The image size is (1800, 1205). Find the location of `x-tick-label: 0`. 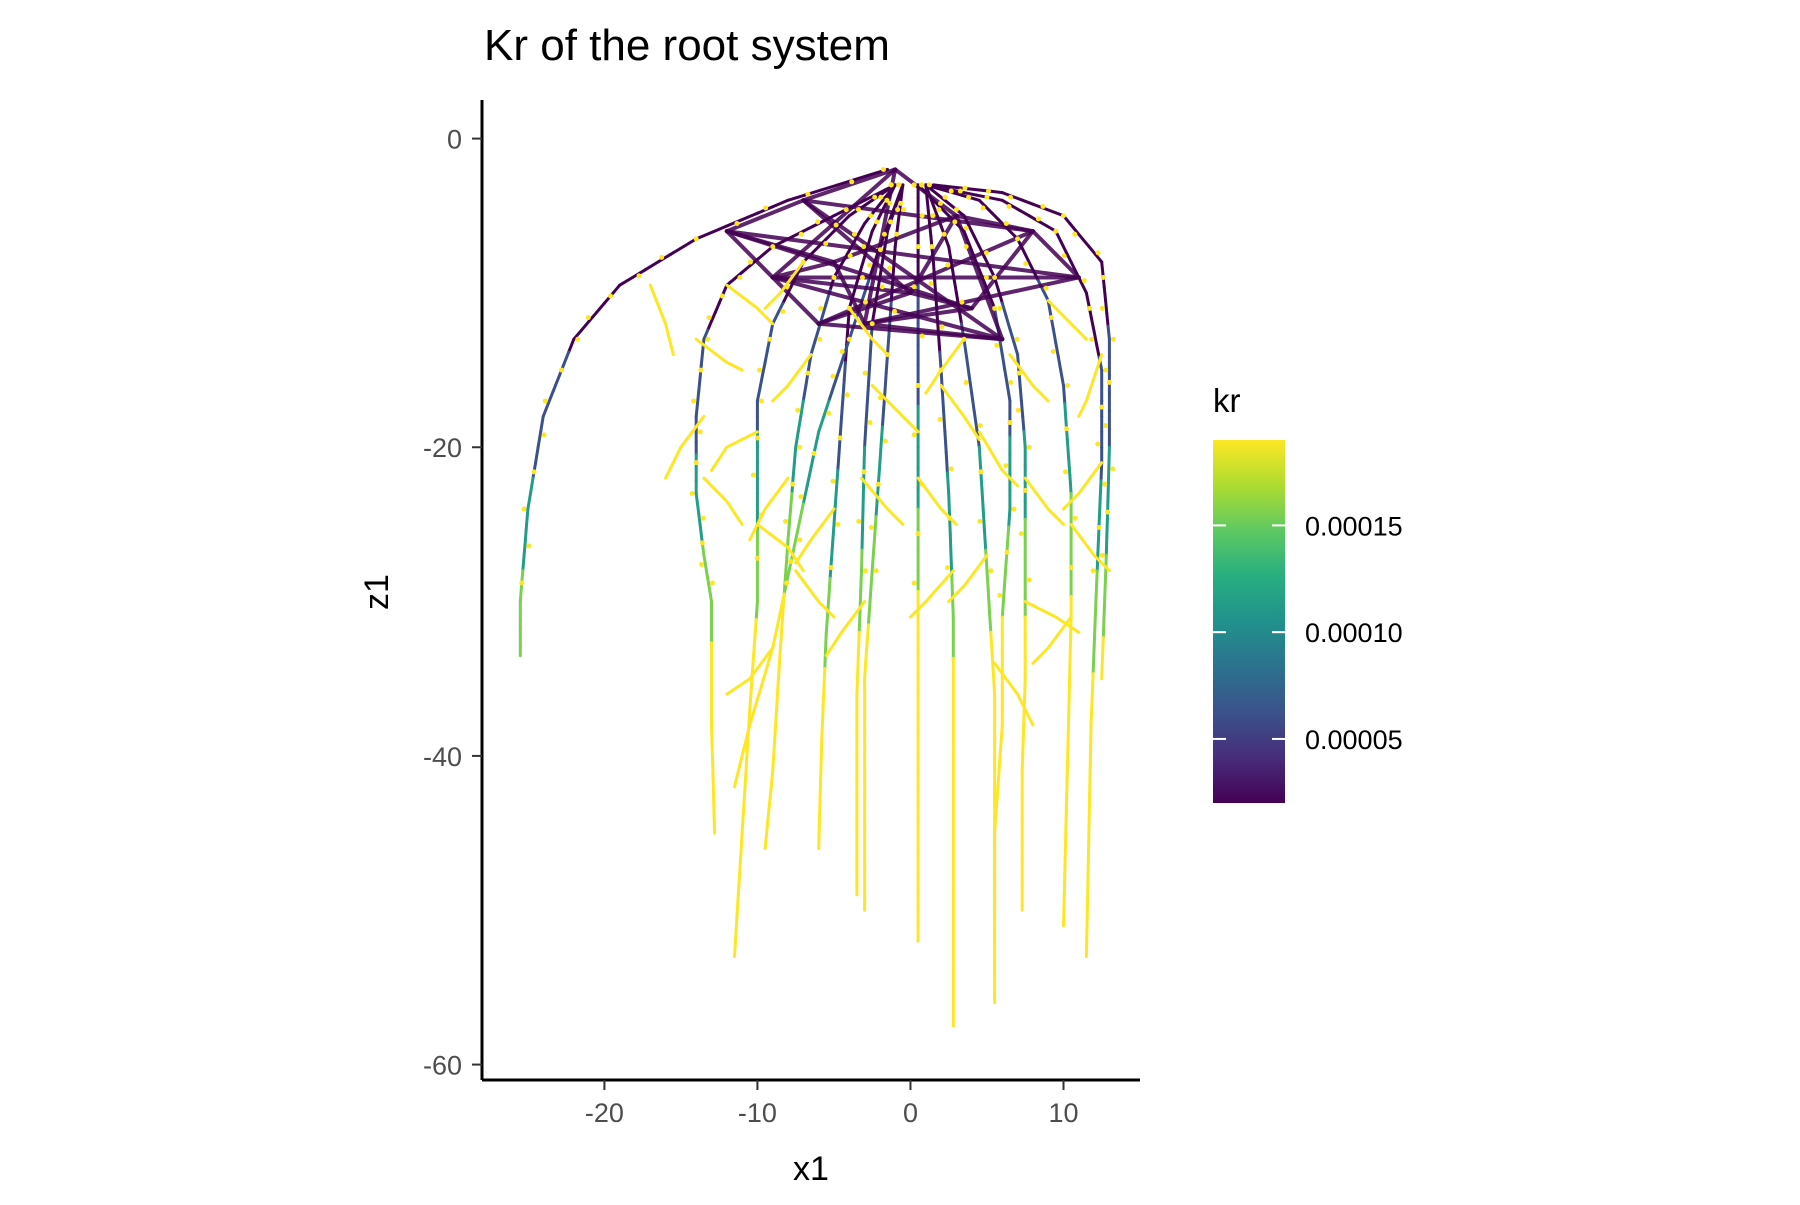

x-tick-label: 0 is located at coordinates (910, 1113).